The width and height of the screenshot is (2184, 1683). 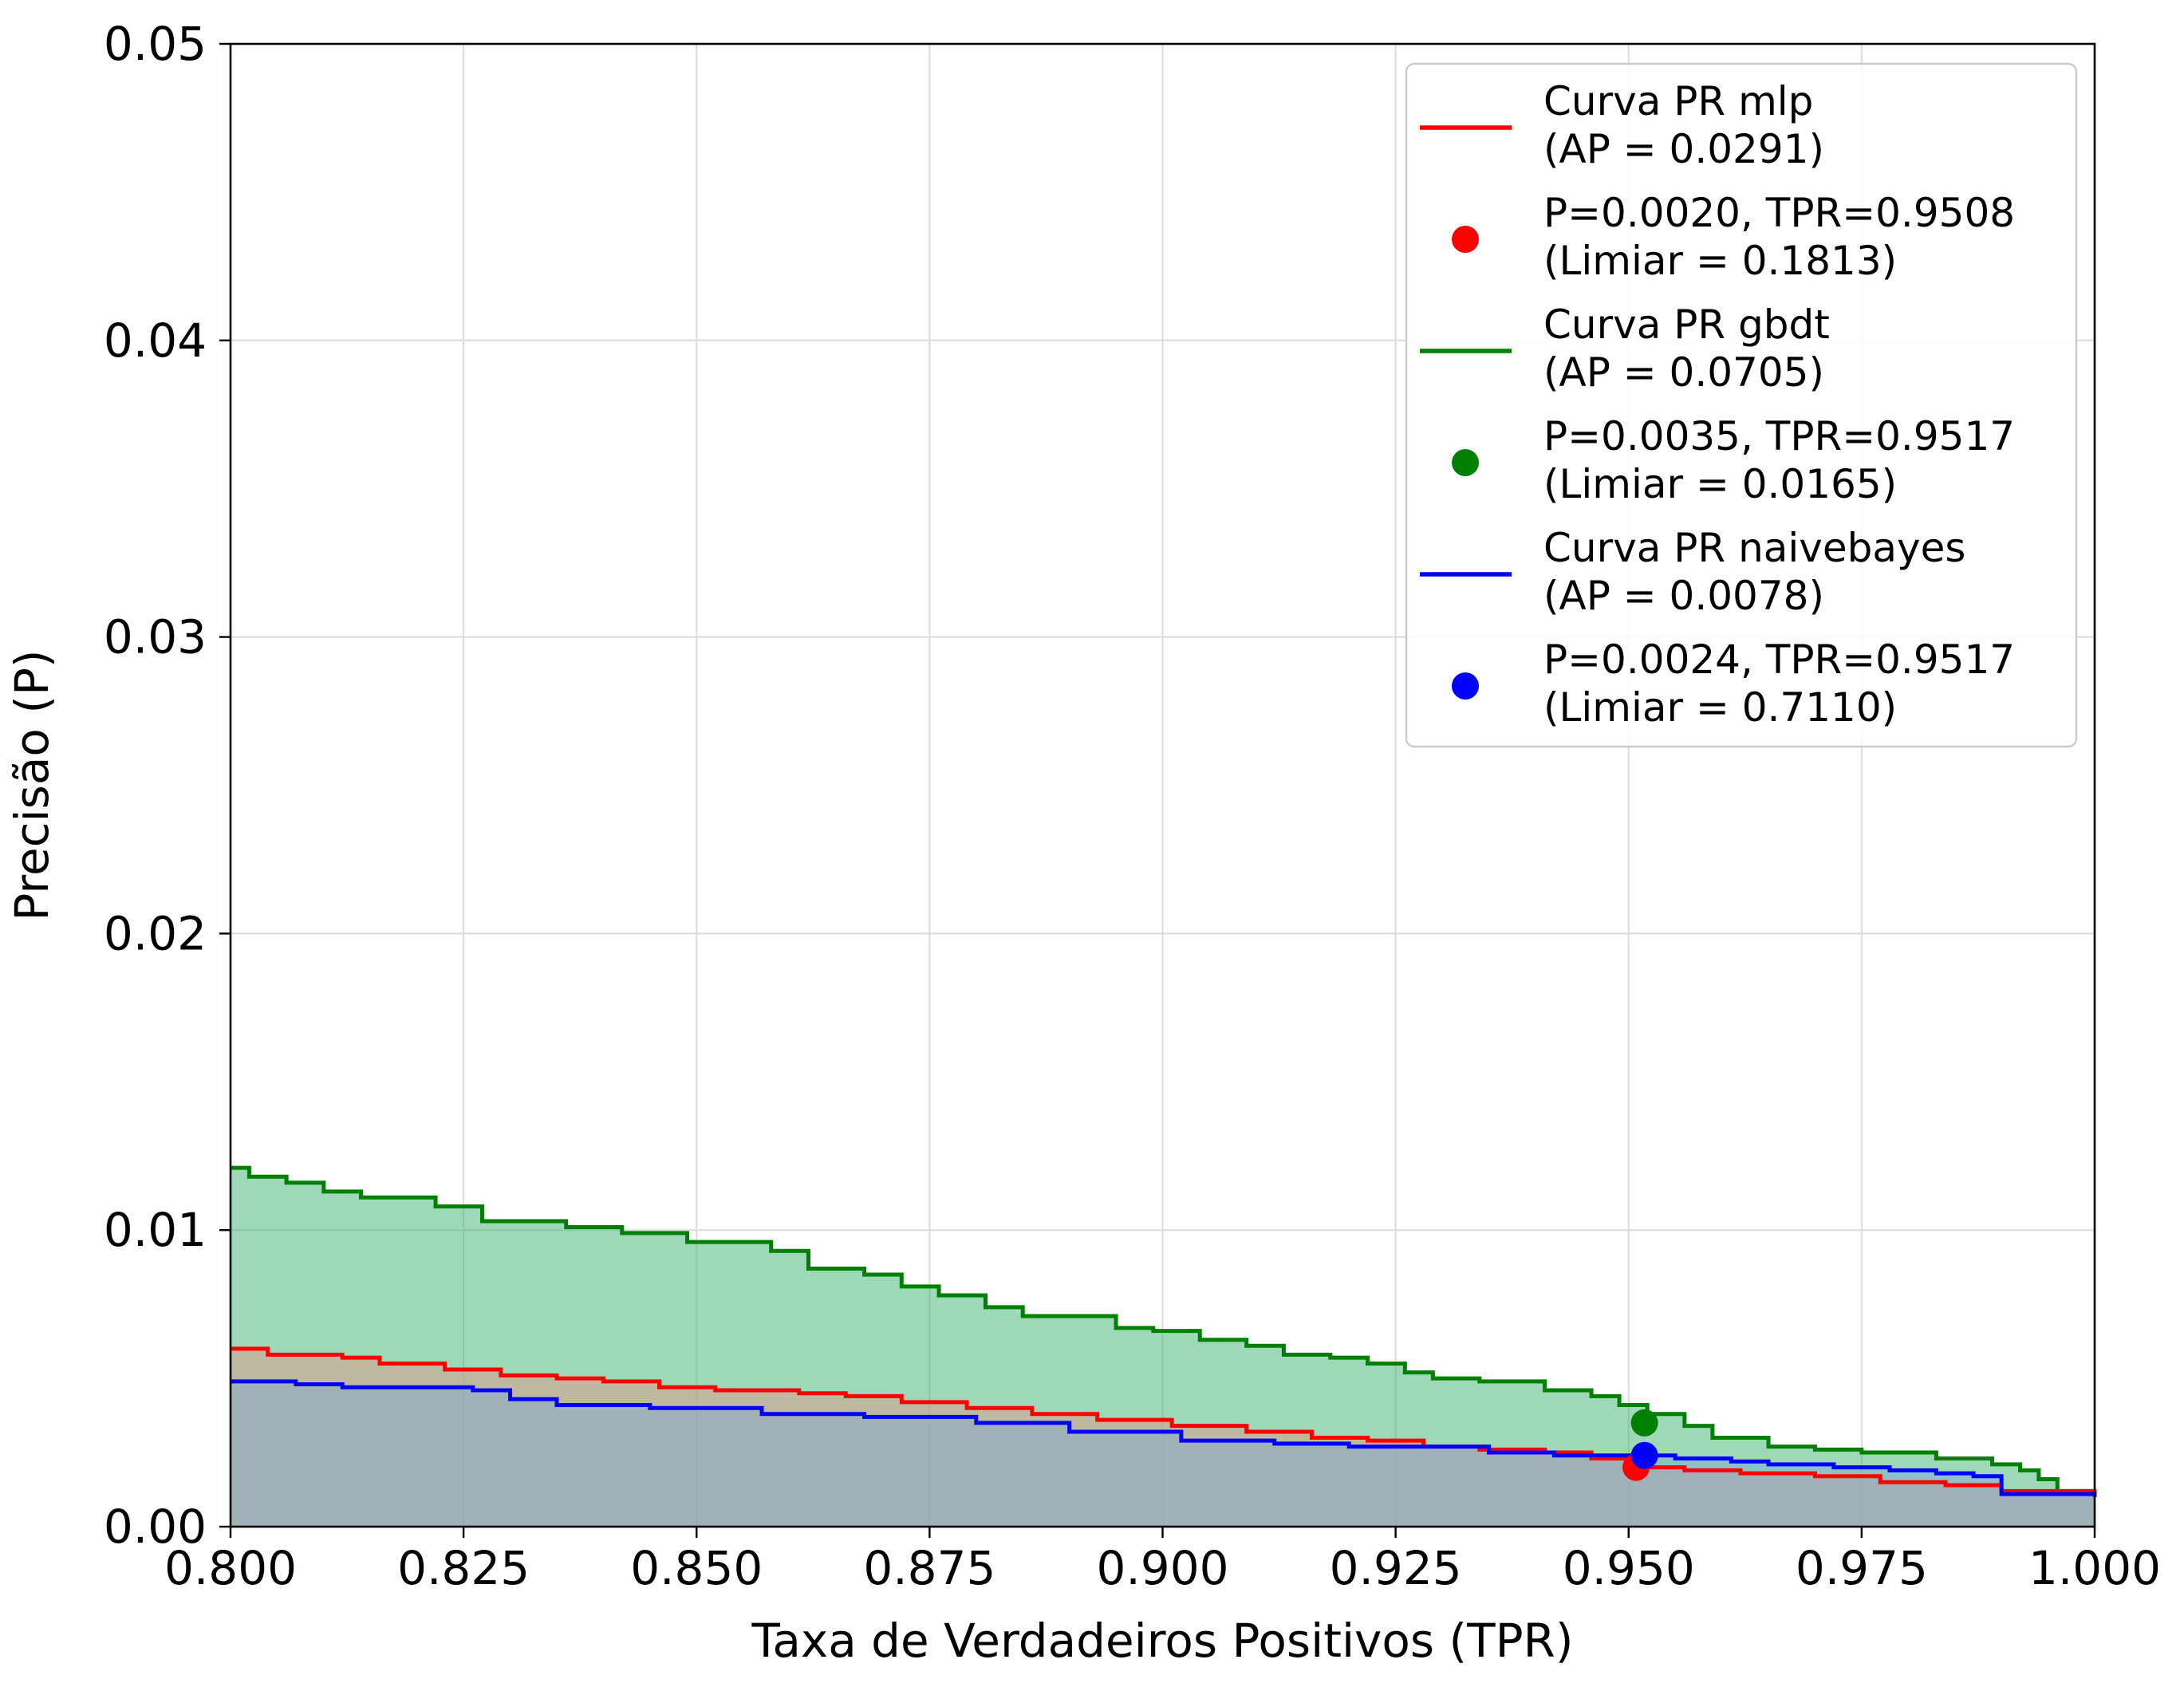 I want to click on legend-sublabel: (Limiar = 0.1813), so click(x=1720, y=261).